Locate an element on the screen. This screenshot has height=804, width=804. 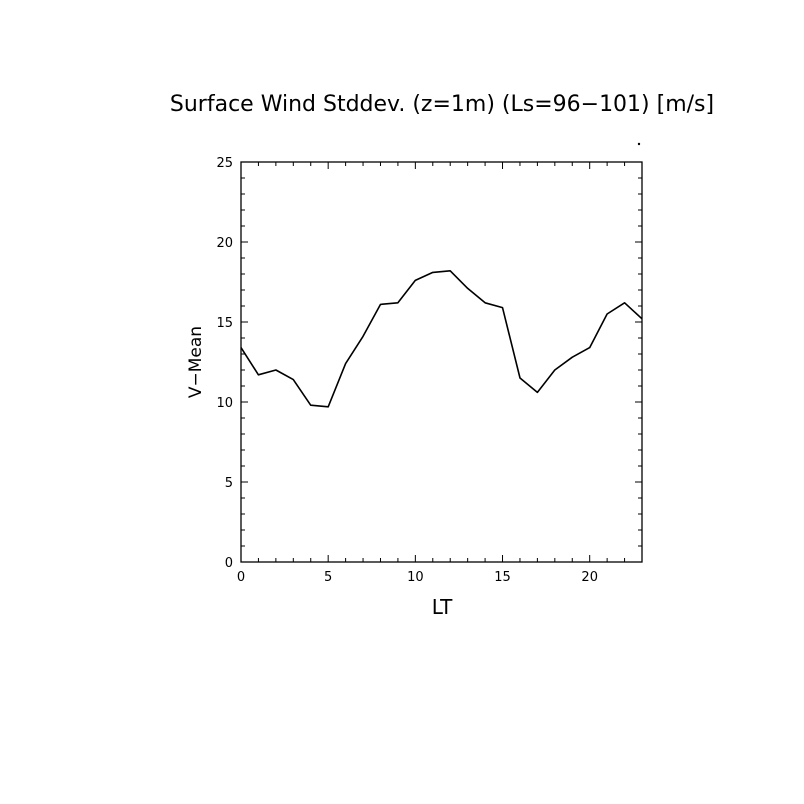
y-tick-label: 10 is located at coordinates (224, 403).